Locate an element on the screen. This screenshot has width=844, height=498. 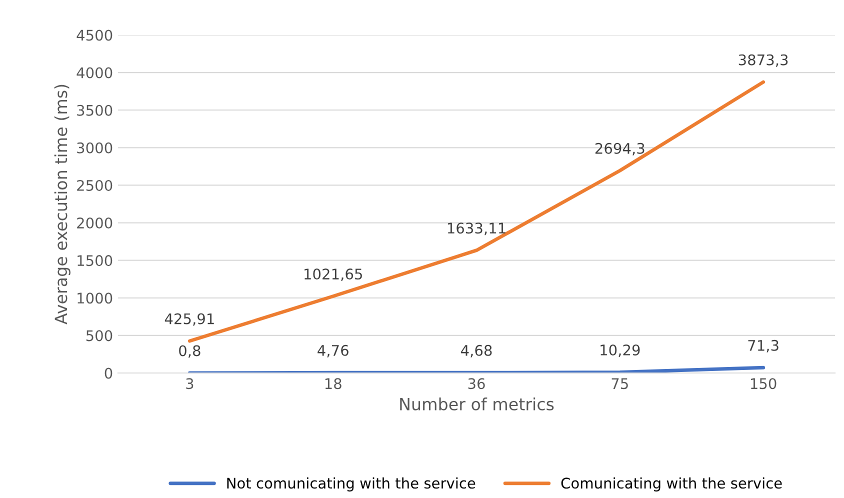
x-tick-label: 75 is located at coordinates (620, 384).